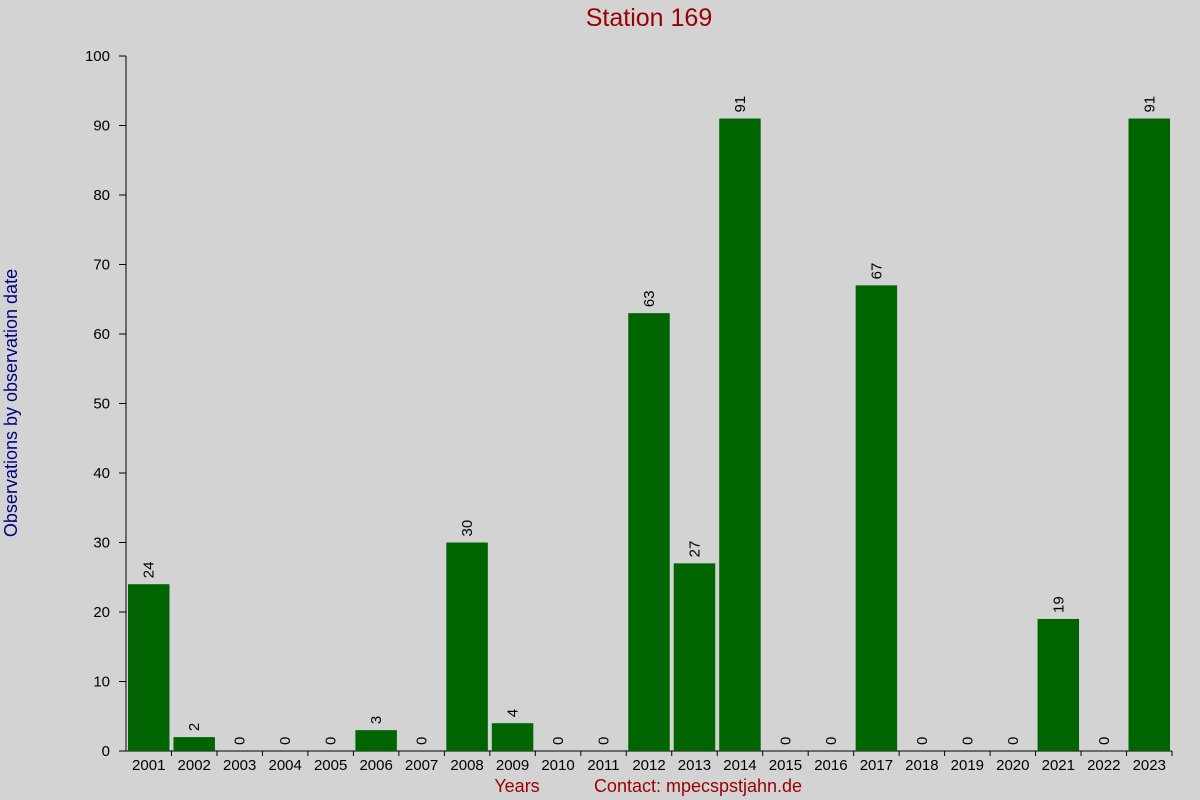 The width and height of the screenshot is (1200, 800). What do you see at coordinates (1012, 765) in the screenshot?
I see `x-tick-label: 2020` at bounding box center [1012, 765].